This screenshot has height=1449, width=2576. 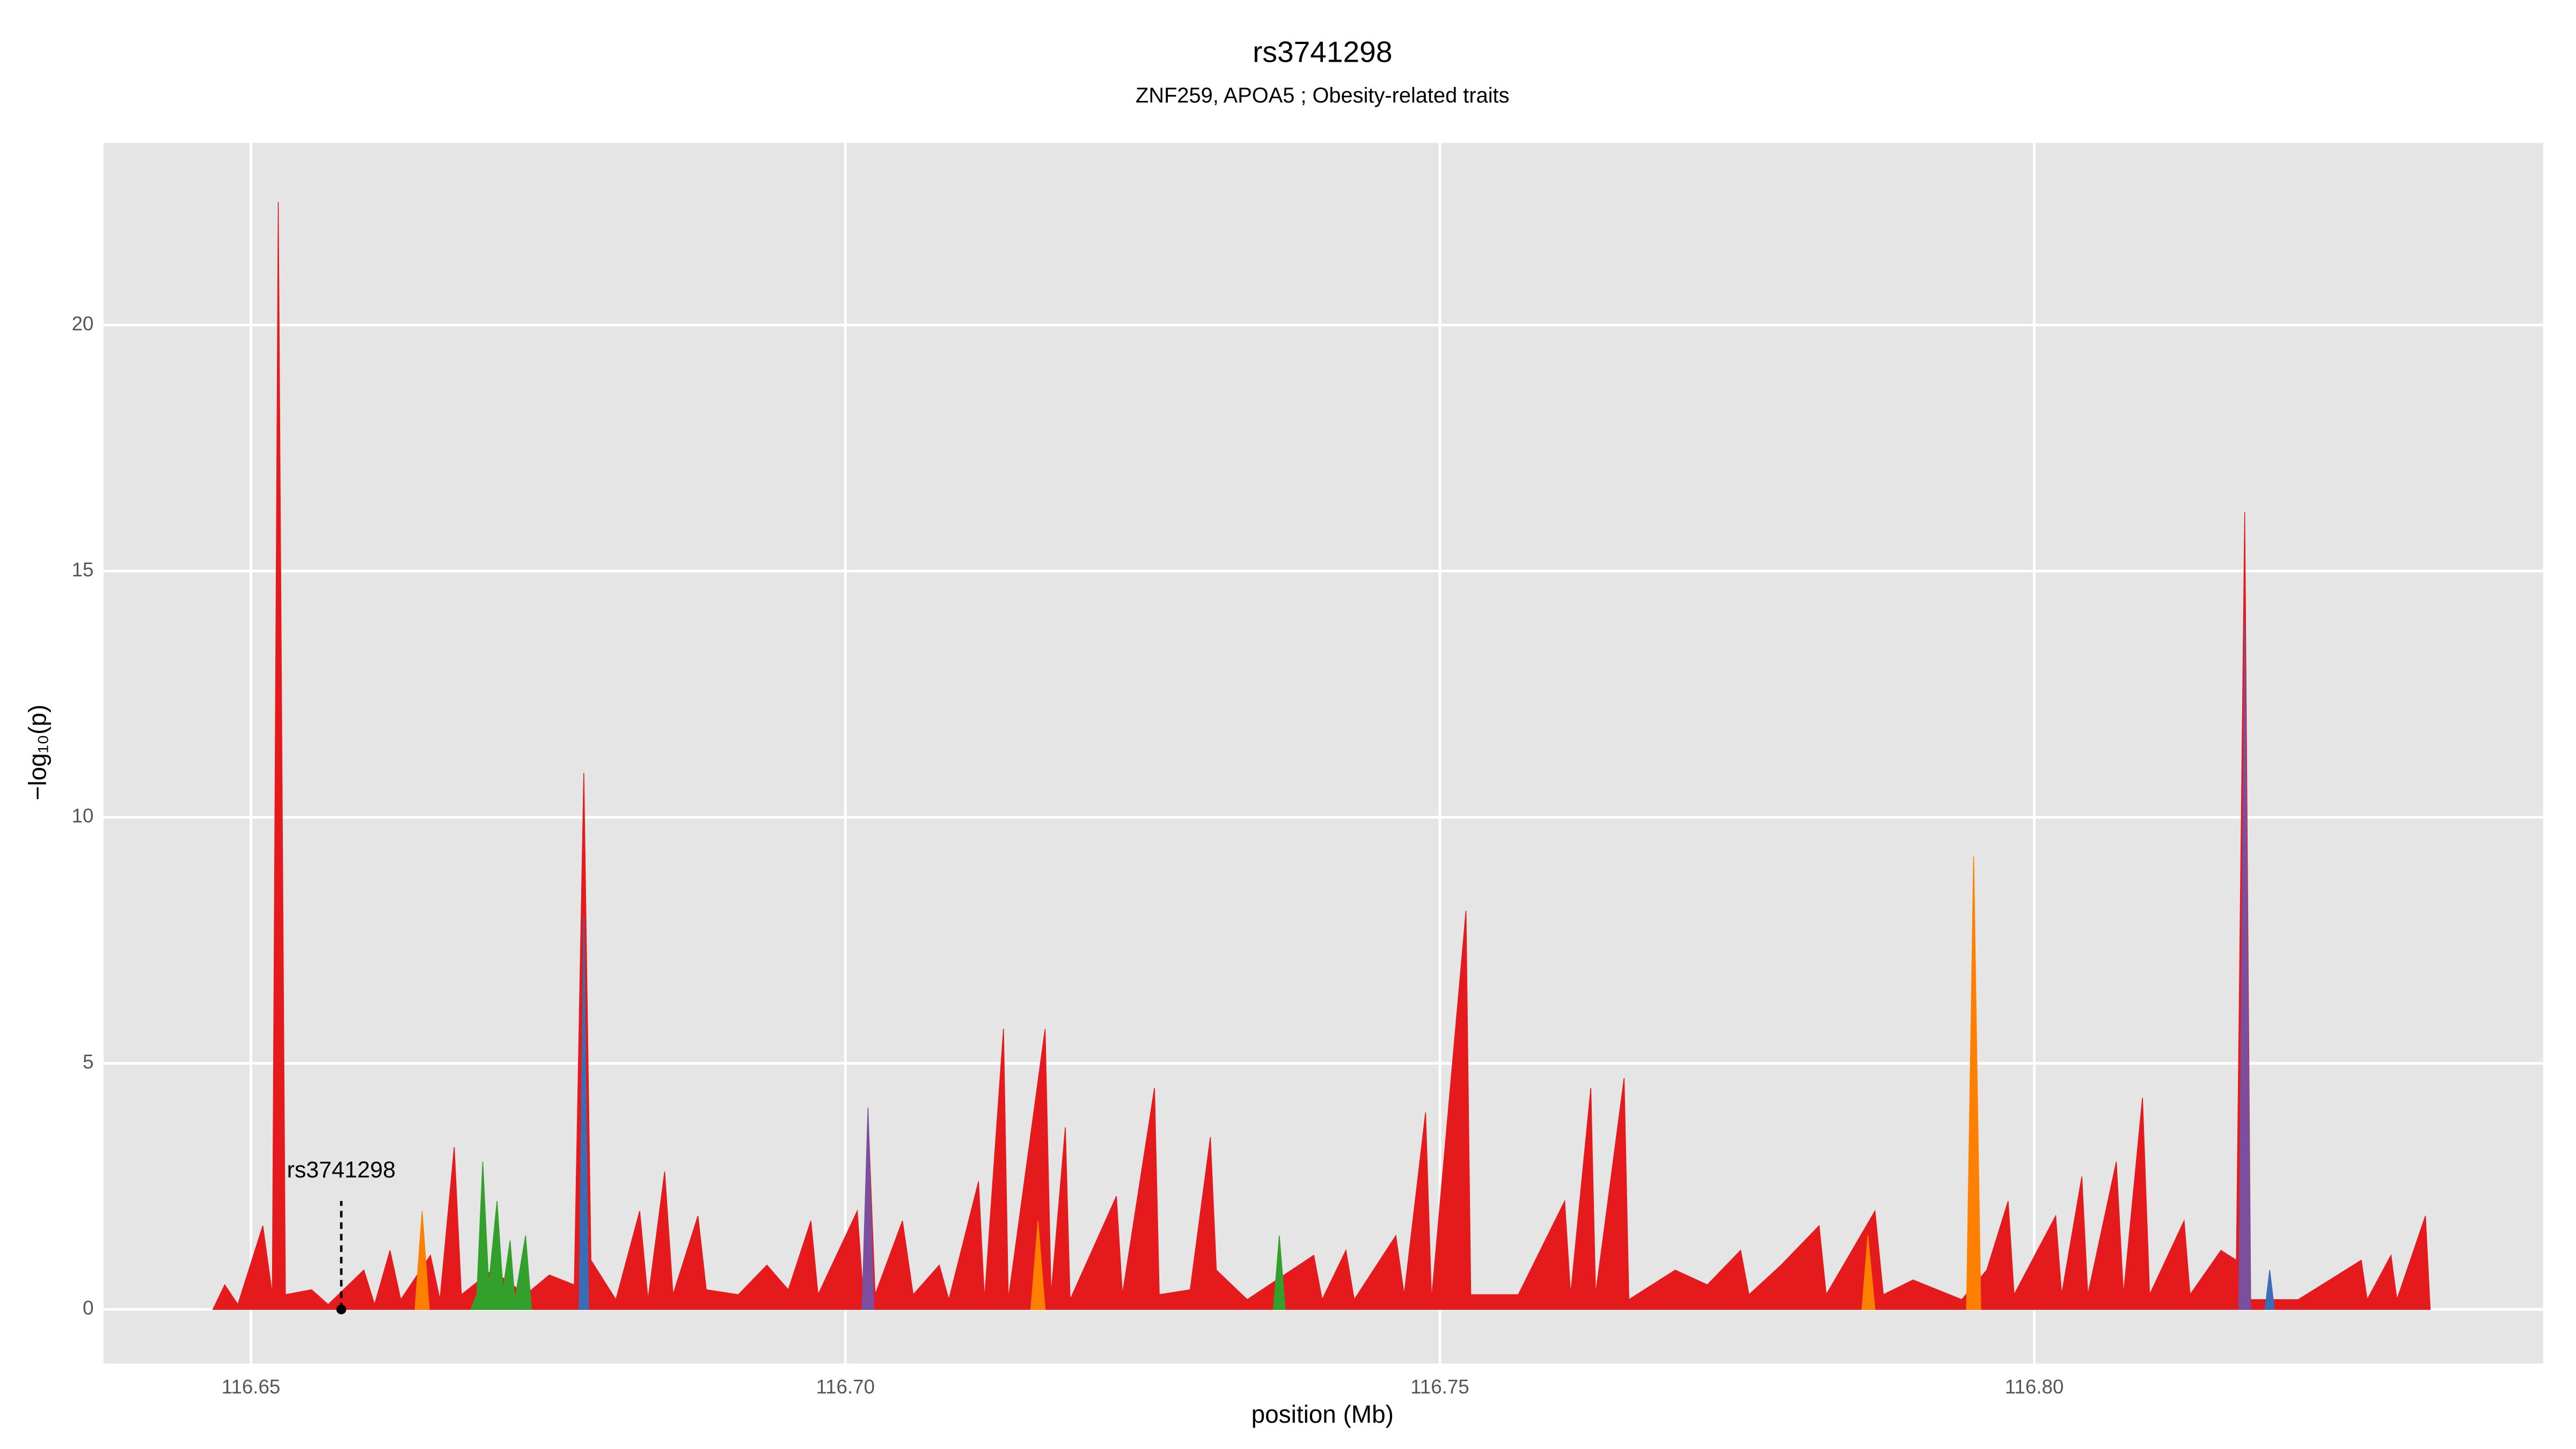 I want to click on chart-title: rs3741298, so click(x=1322, y=52).